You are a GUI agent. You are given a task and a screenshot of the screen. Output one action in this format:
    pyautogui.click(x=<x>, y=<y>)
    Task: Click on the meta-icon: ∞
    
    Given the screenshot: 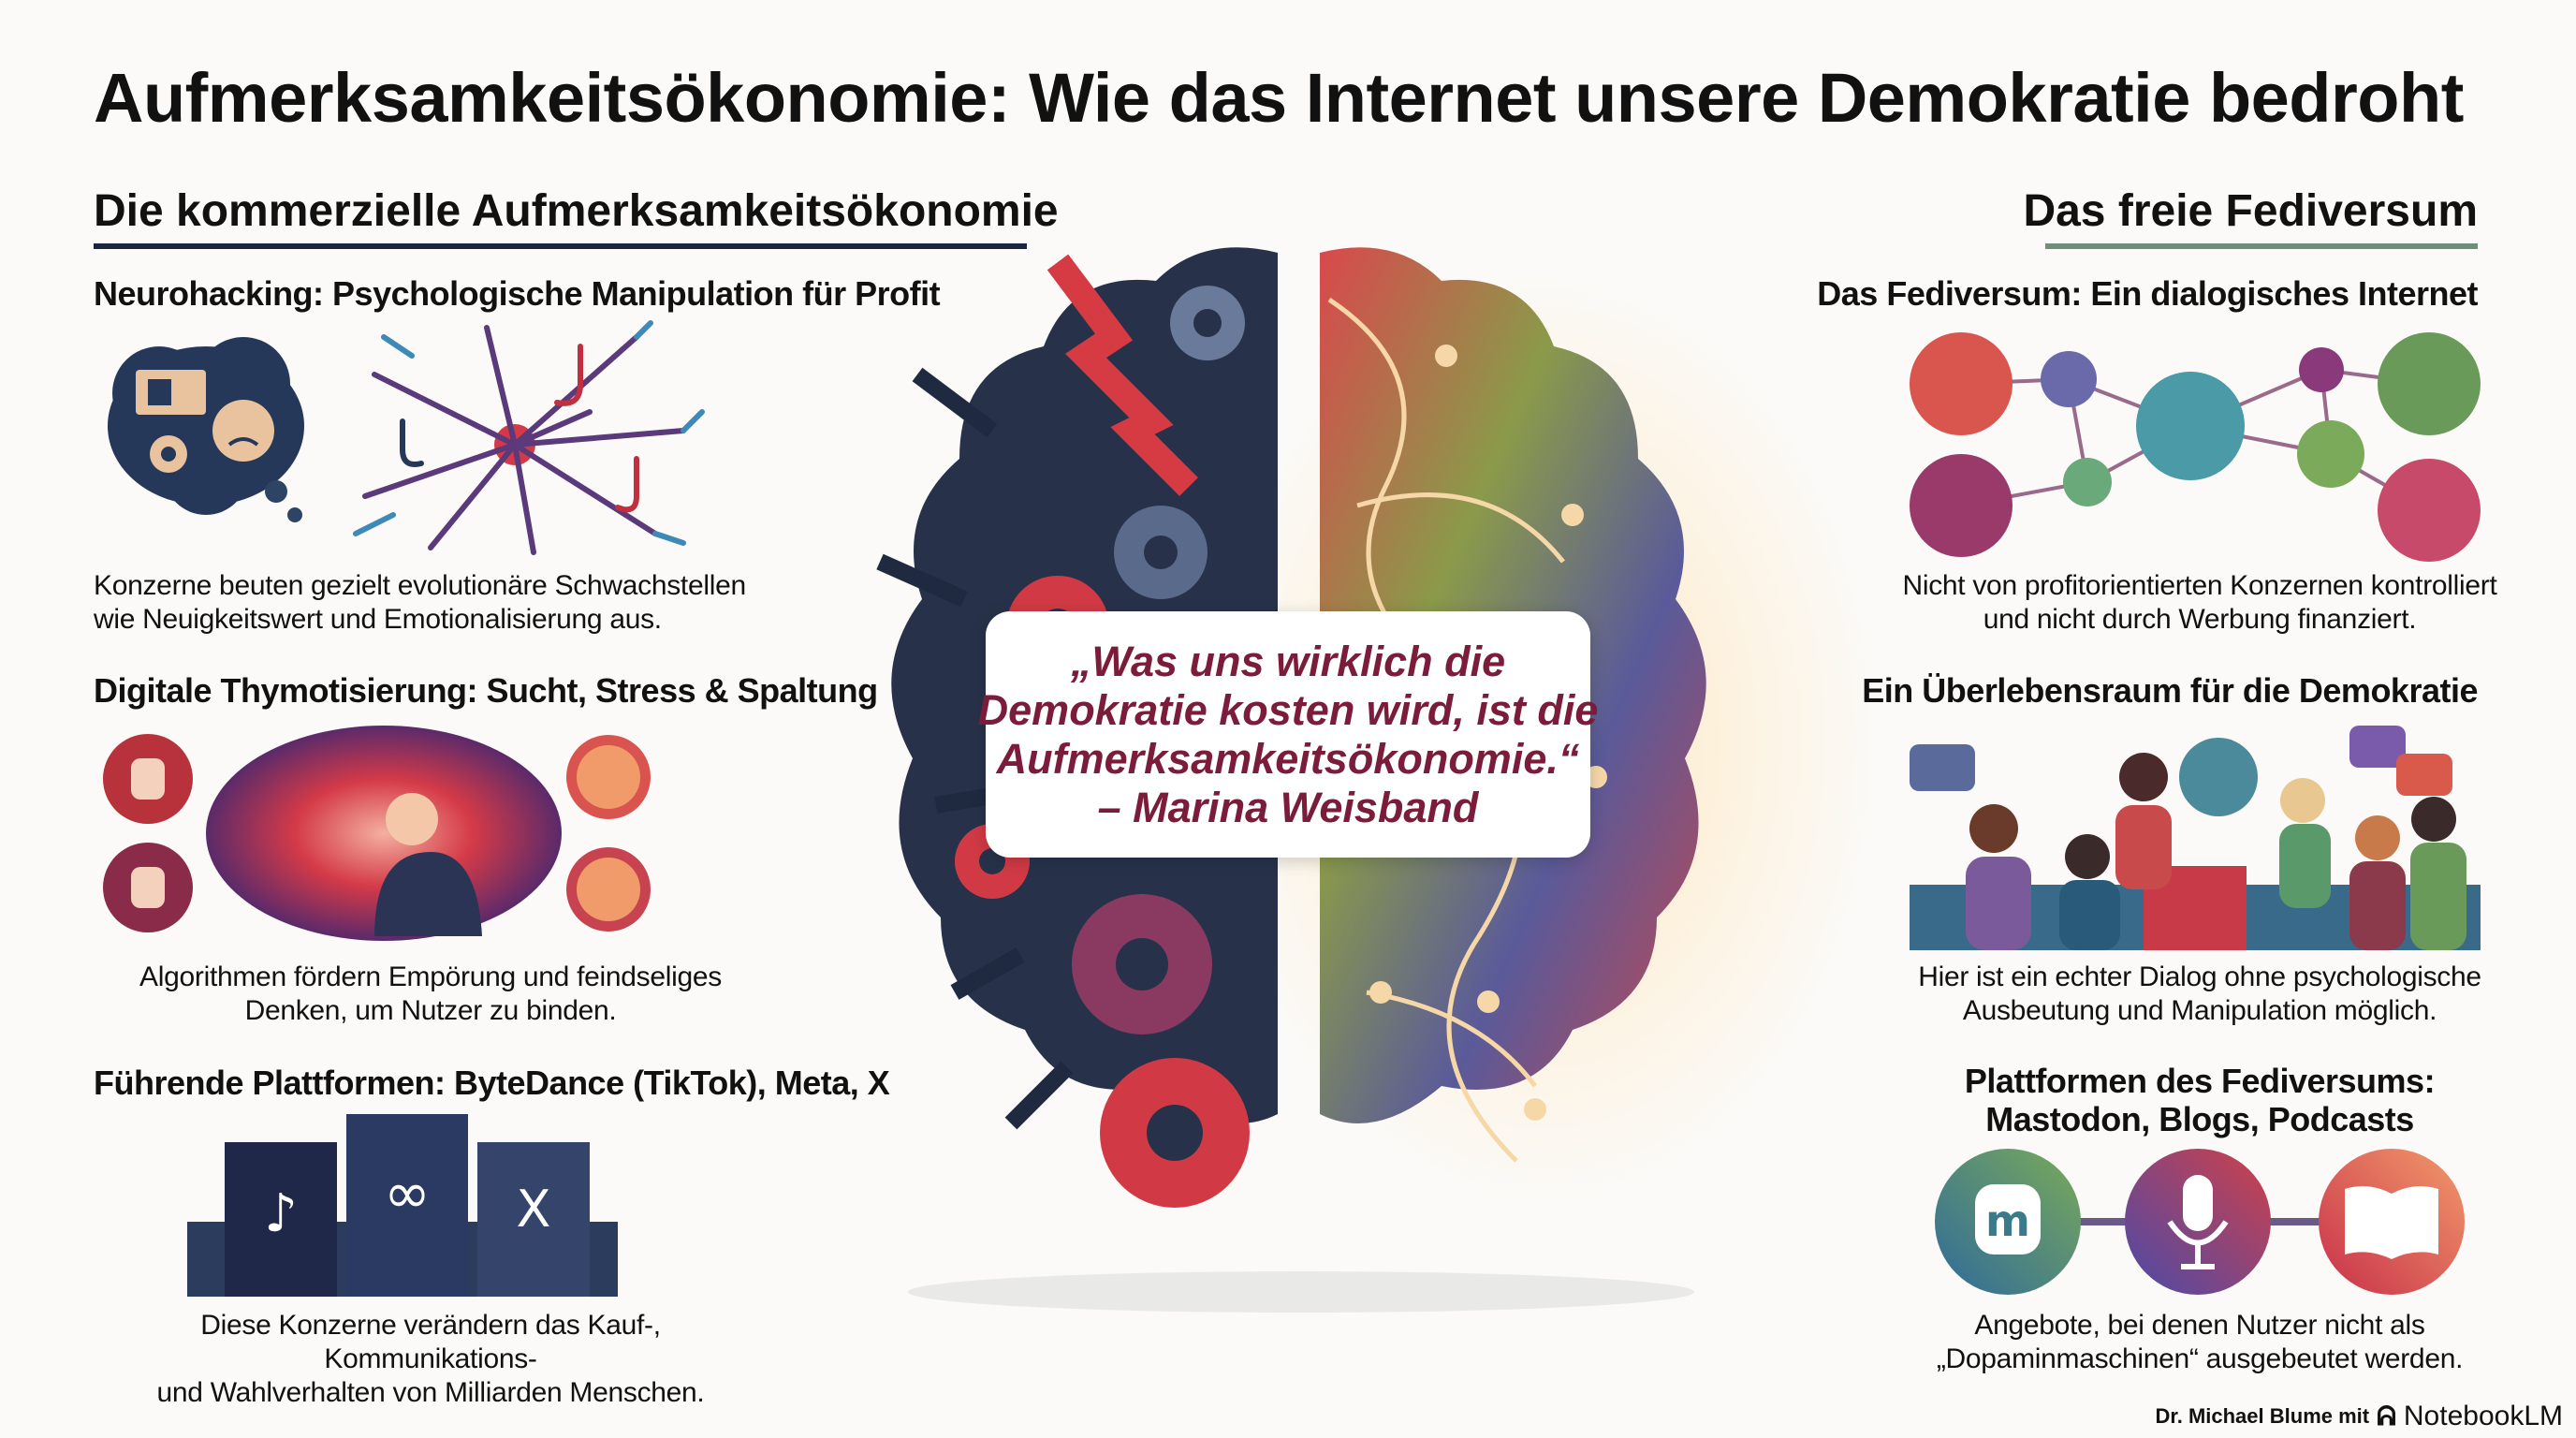 What is the action you would take?
    pyautogui.click(x=407, y=1205)
    